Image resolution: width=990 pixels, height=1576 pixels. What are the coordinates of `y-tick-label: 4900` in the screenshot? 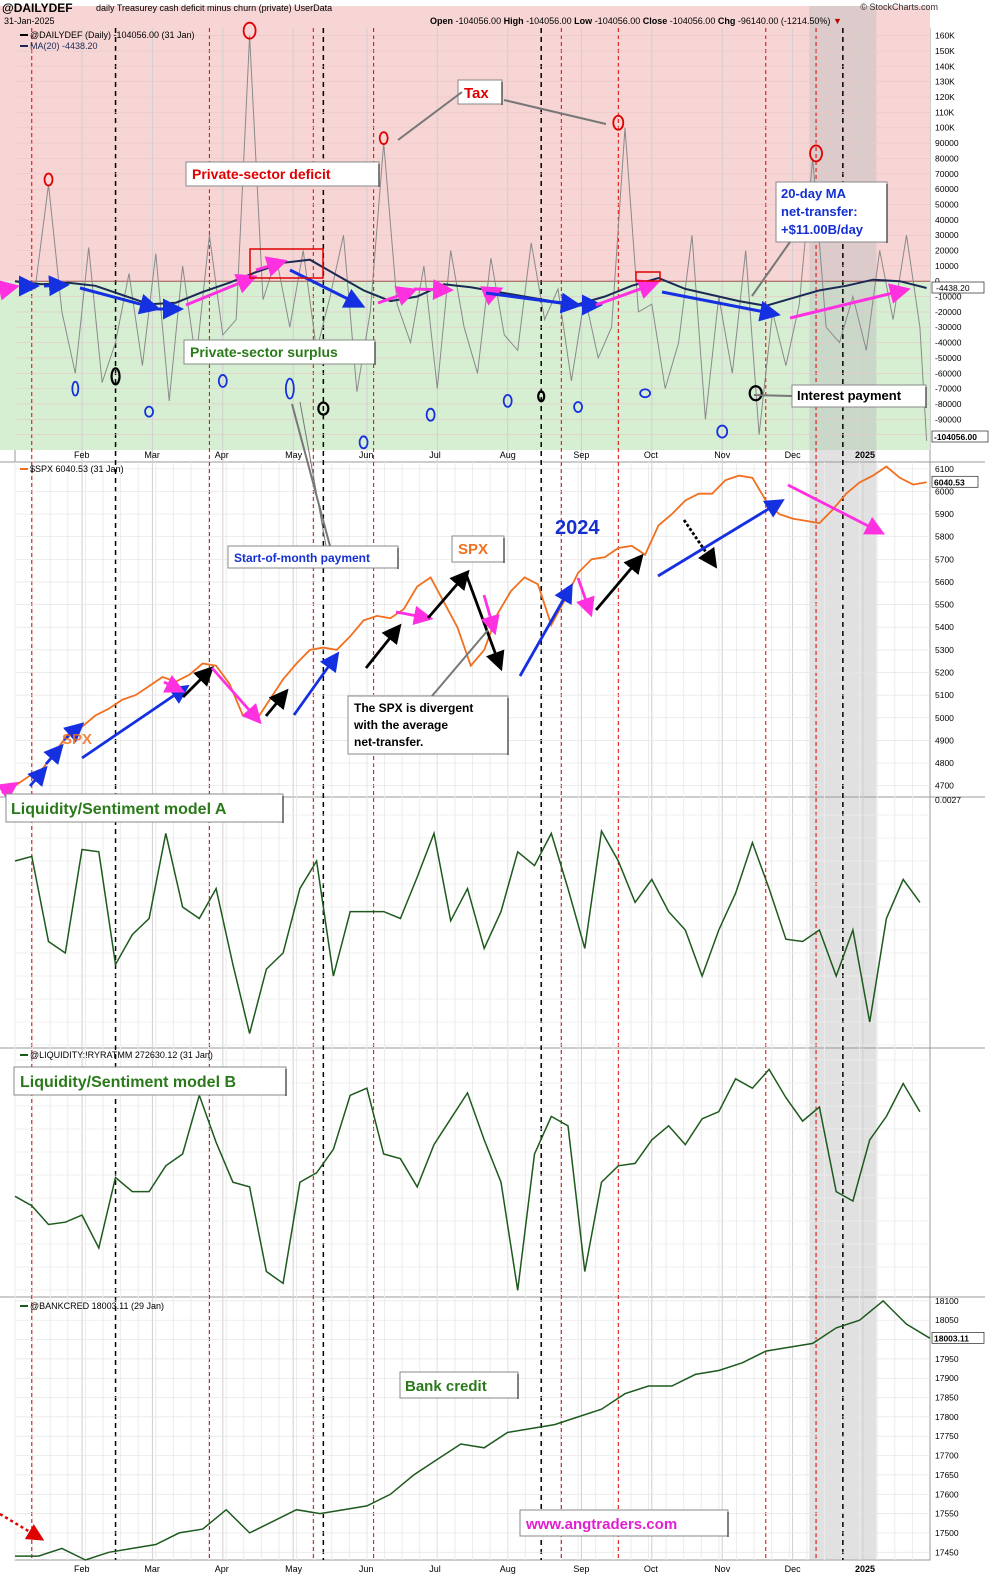 It's located at (944, 740).